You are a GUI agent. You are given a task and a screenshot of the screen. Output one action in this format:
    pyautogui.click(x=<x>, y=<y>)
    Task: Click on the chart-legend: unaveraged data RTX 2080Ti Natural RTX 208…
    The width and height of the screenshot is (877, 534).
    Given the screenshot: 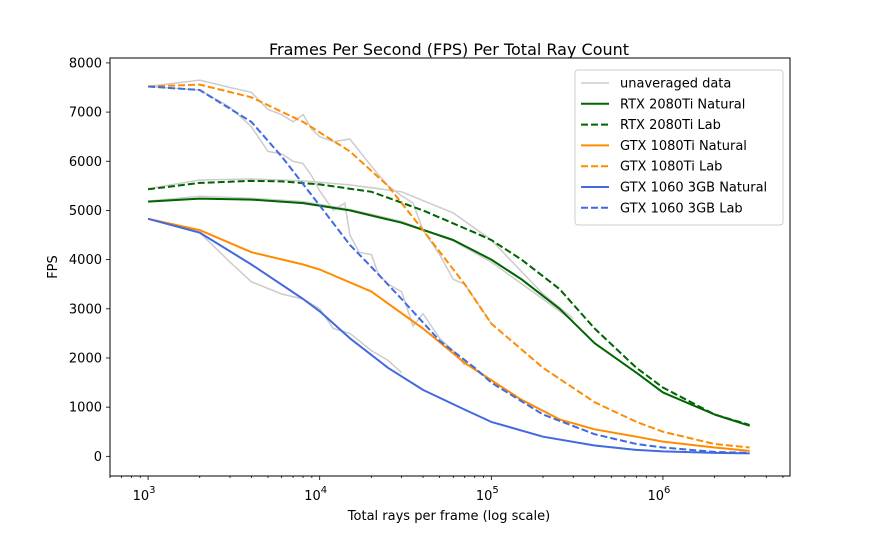 What is the action you would take?
    pyautogui.click(x=679, y=147)
    